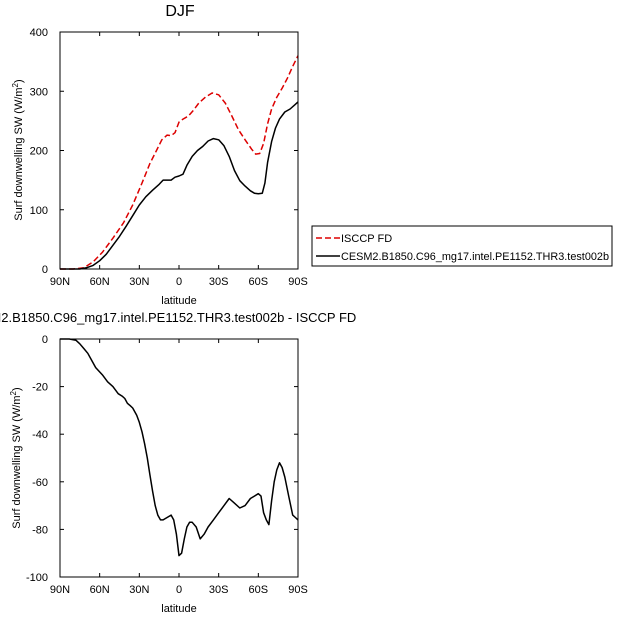 The image size is (618, 620). What do you see at coordinates (40, 483) in the screenshot?
I see `y-tick-label: -60` at bounding box center [40, 483].